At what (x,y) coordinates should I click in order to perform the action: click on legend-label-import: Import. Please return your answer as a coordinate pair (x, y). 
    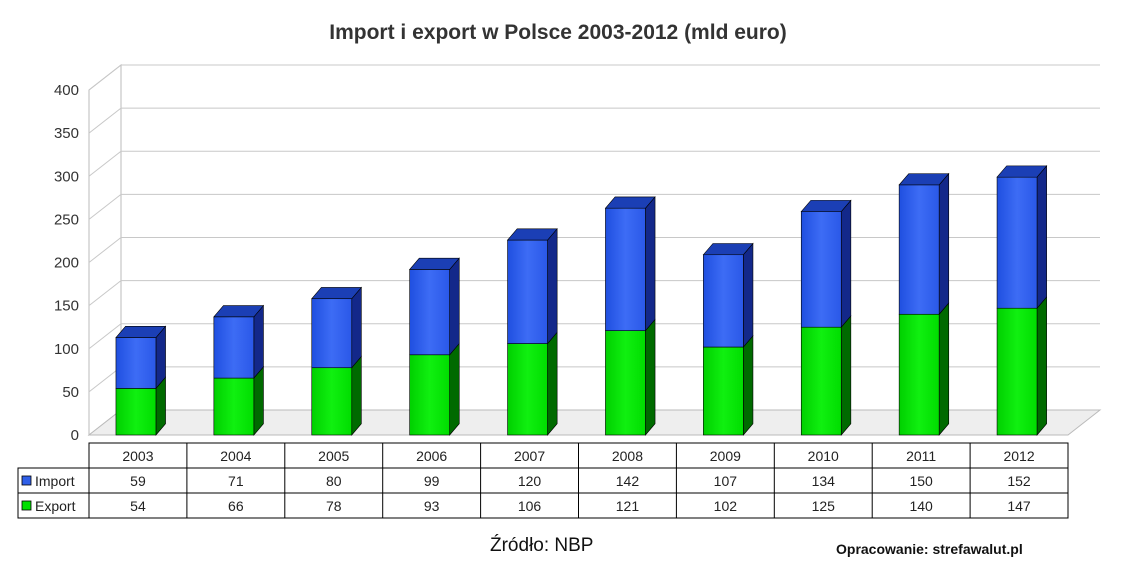
    Looking at the image, I should click on (55, 481).